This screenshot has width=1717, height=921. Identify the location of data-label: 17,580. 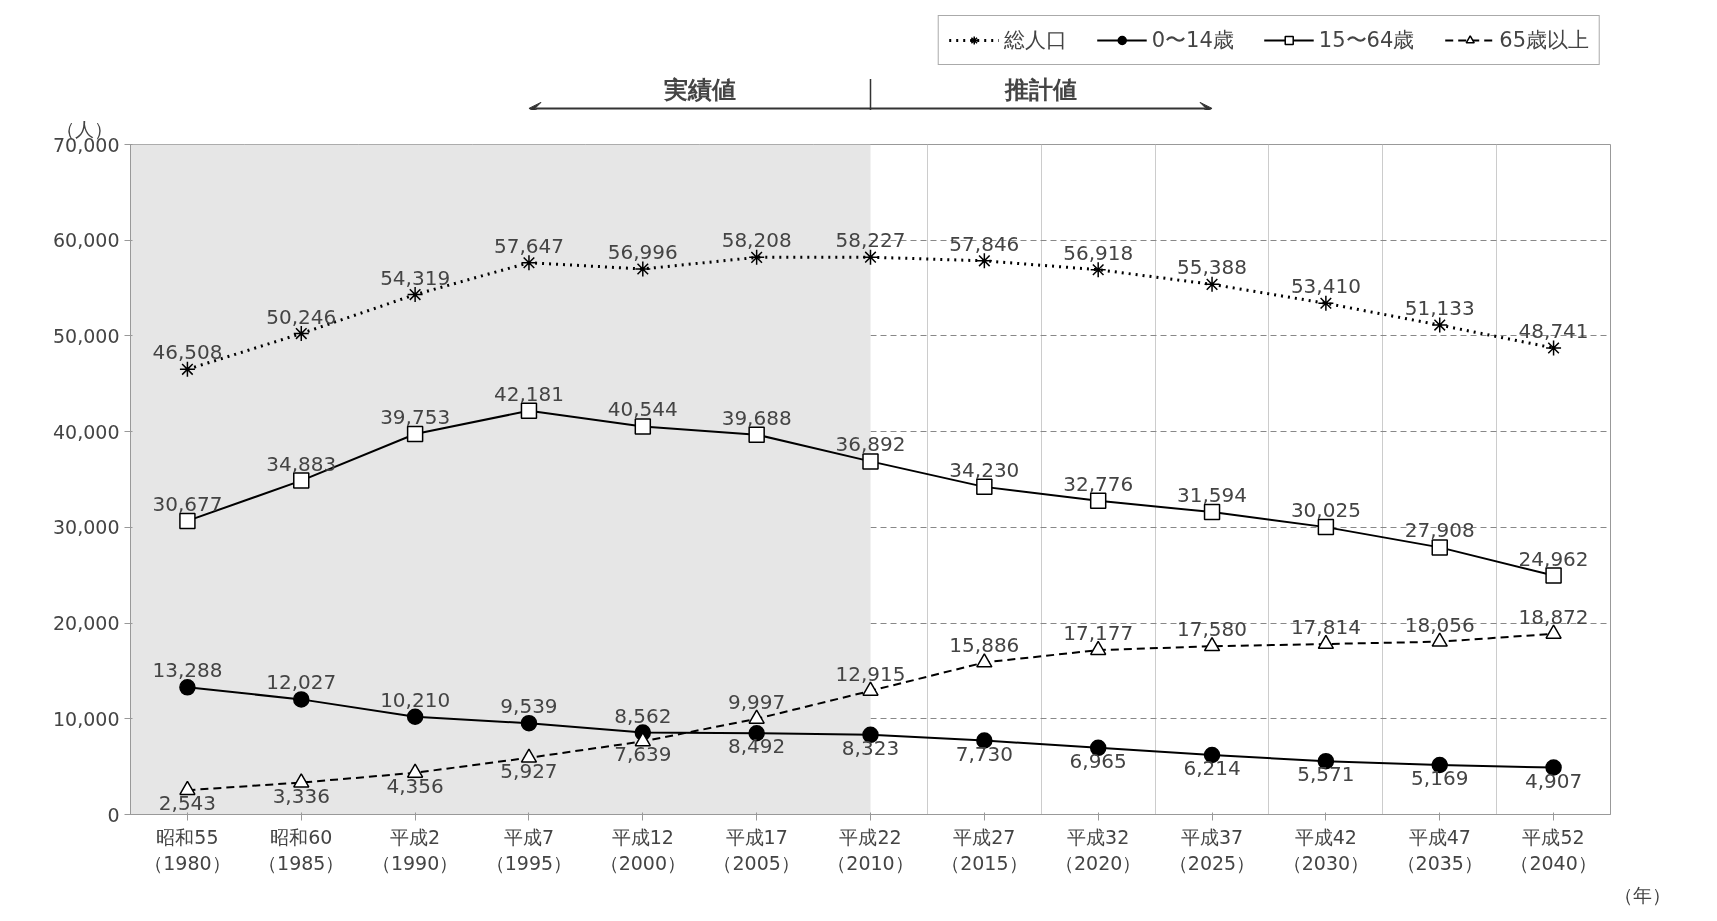
(1212, 629).